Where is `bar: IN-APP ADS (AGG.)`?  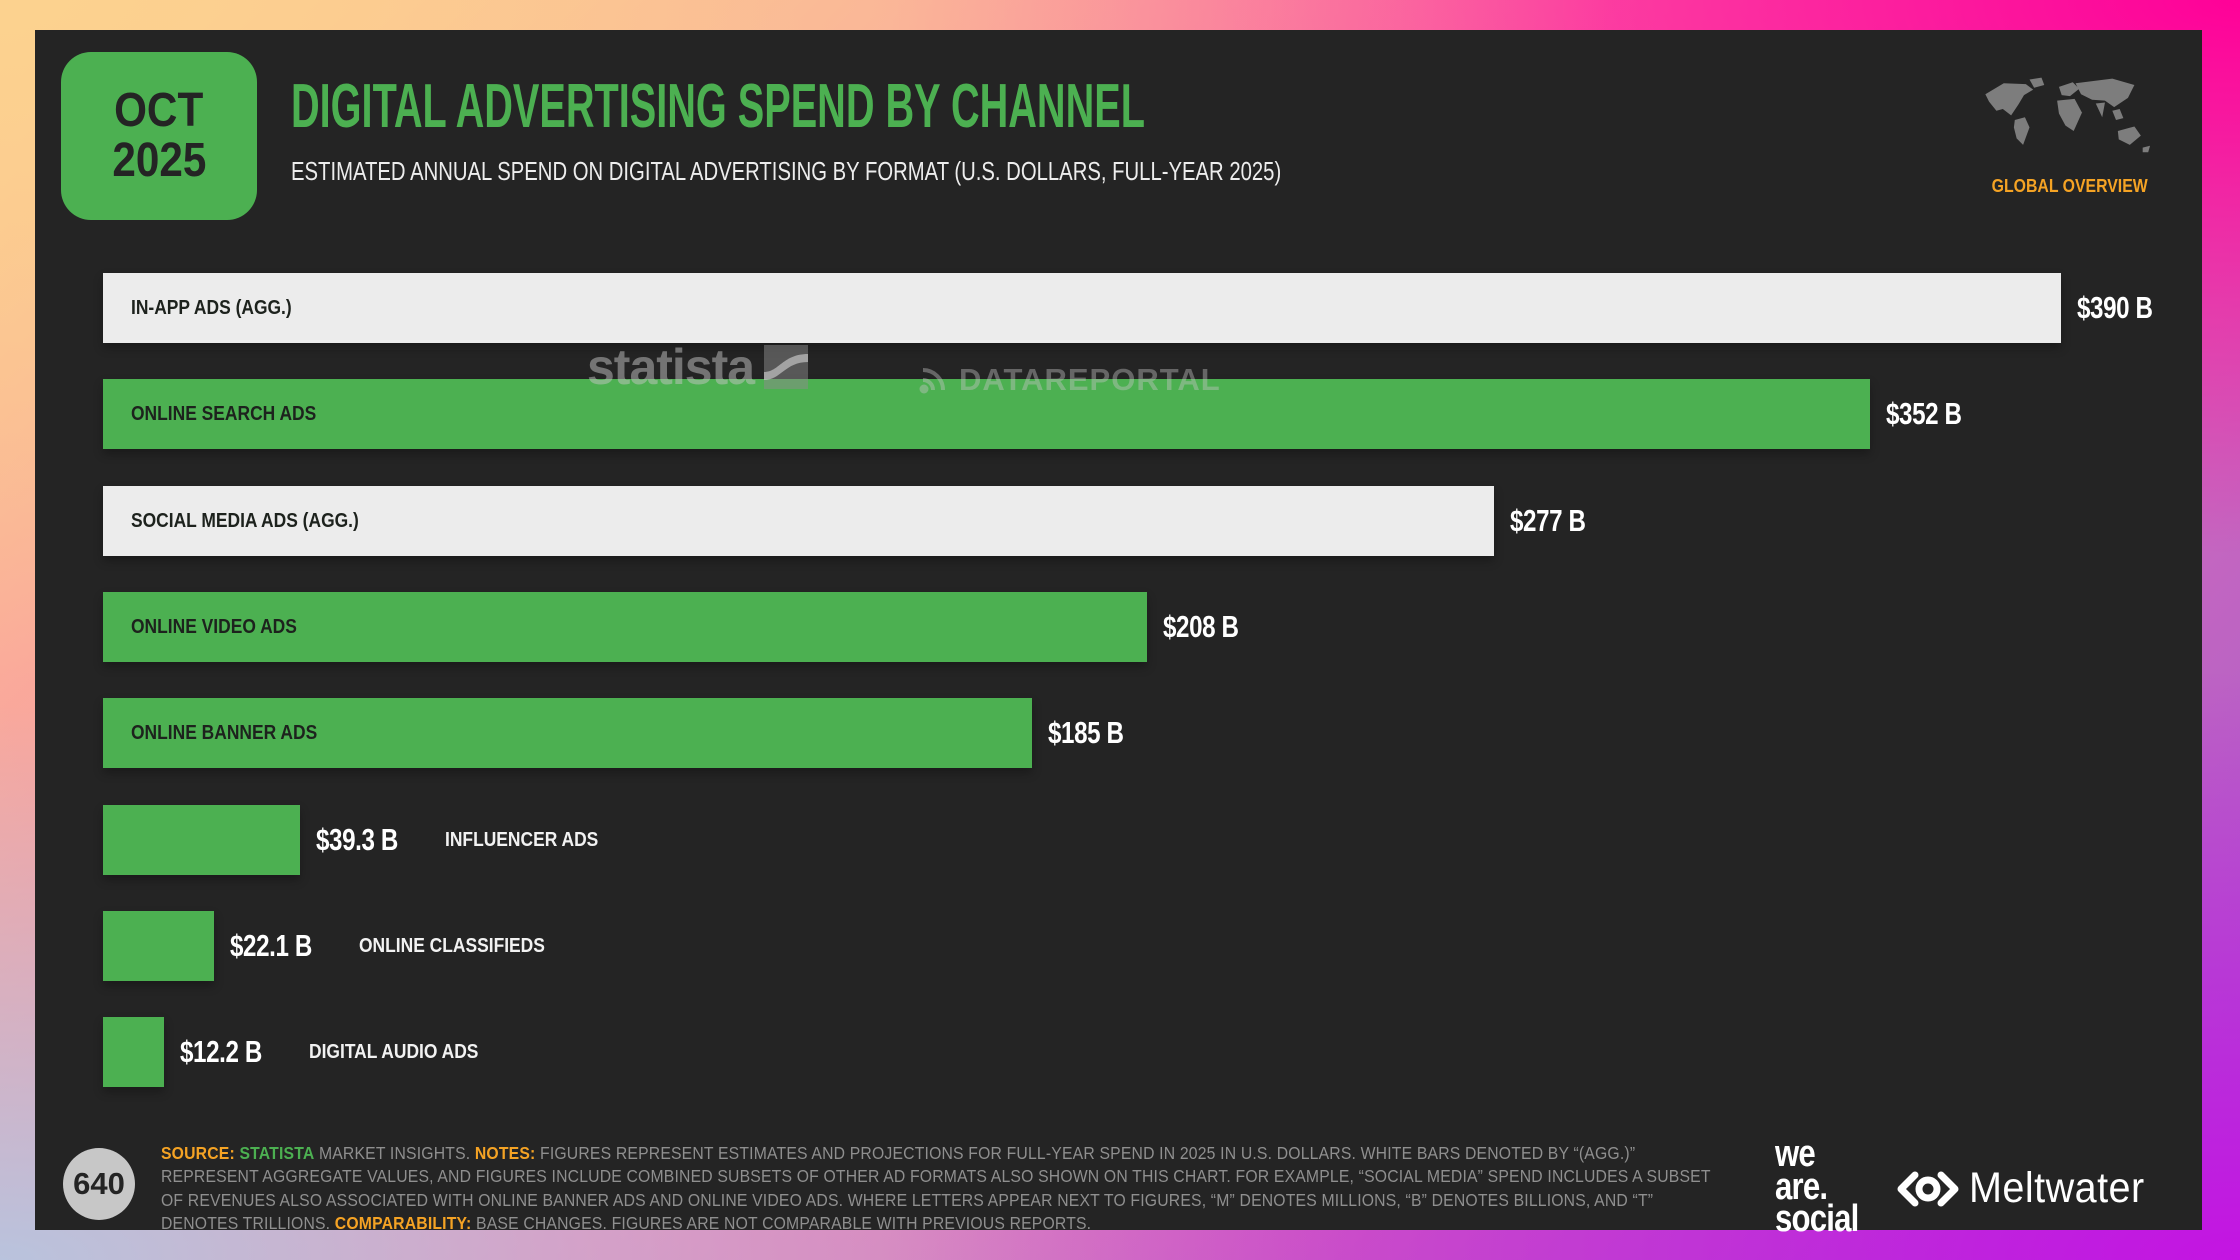 bar: IN-APP ADS (AGG.) is located at coordinates (1082, 308).